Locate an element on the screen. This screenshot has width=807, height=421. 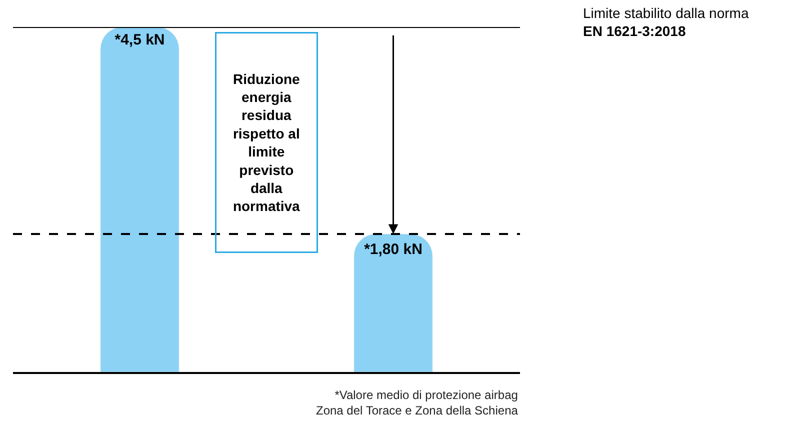
text: Limite stabilito dalla norma EN 1621-3:2018 is located at coordinates (666, 22).